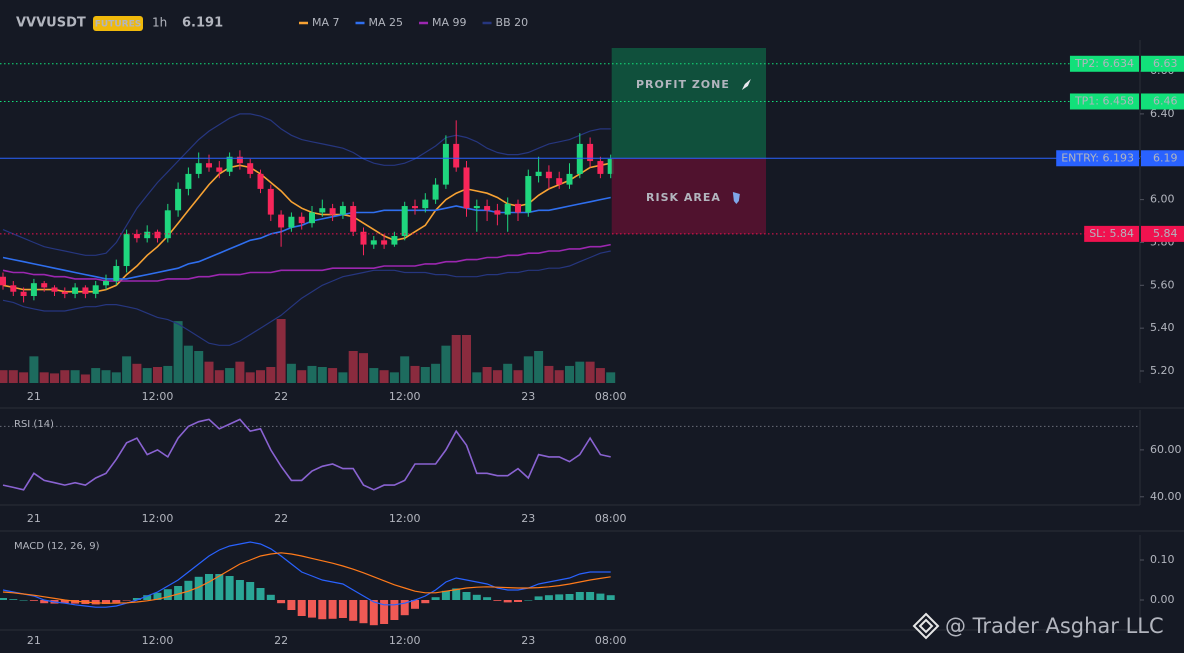 This screenshot has height=653, width=1184. I want to click on x-tick-label: 08:00, so click(611, 518).